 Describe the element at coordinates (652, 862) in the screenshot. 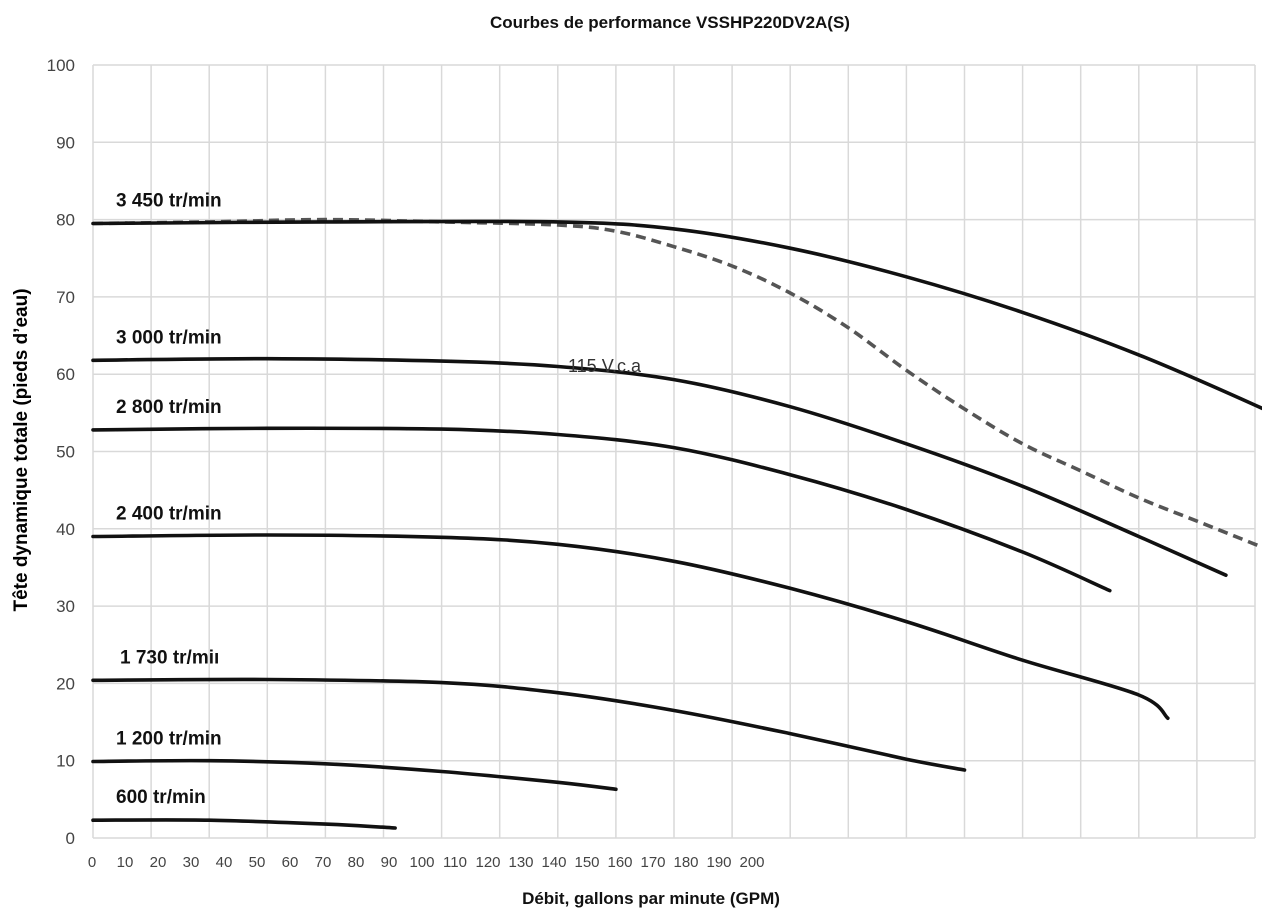

I see `x-tick-label: 170` at that location.